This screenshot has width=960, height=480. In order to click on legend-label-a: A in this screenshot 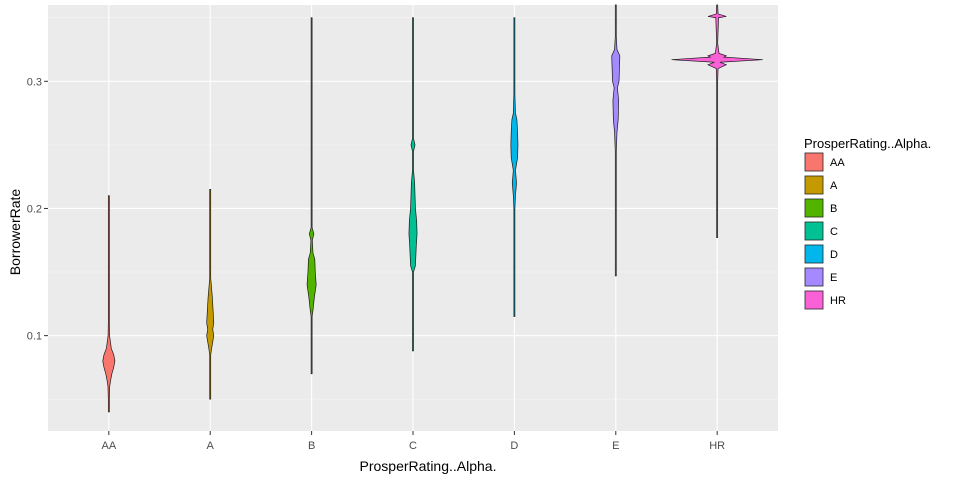, I will do `click(834, 186)`.